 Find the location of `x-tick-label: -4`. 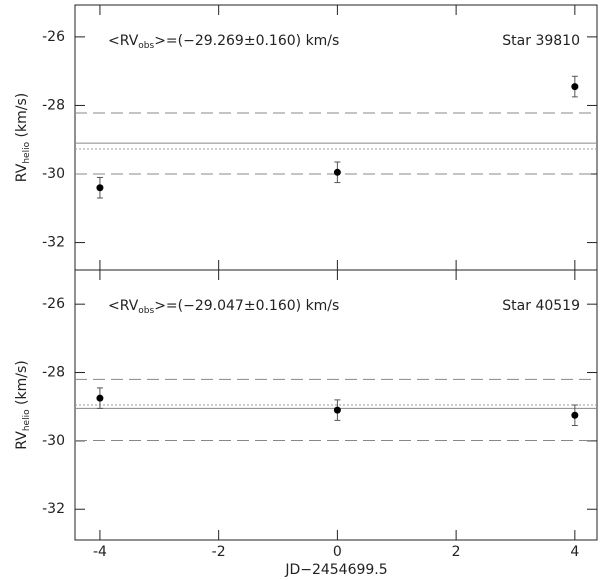

x-tick-label: -4 is located at coordinates (100, 552).